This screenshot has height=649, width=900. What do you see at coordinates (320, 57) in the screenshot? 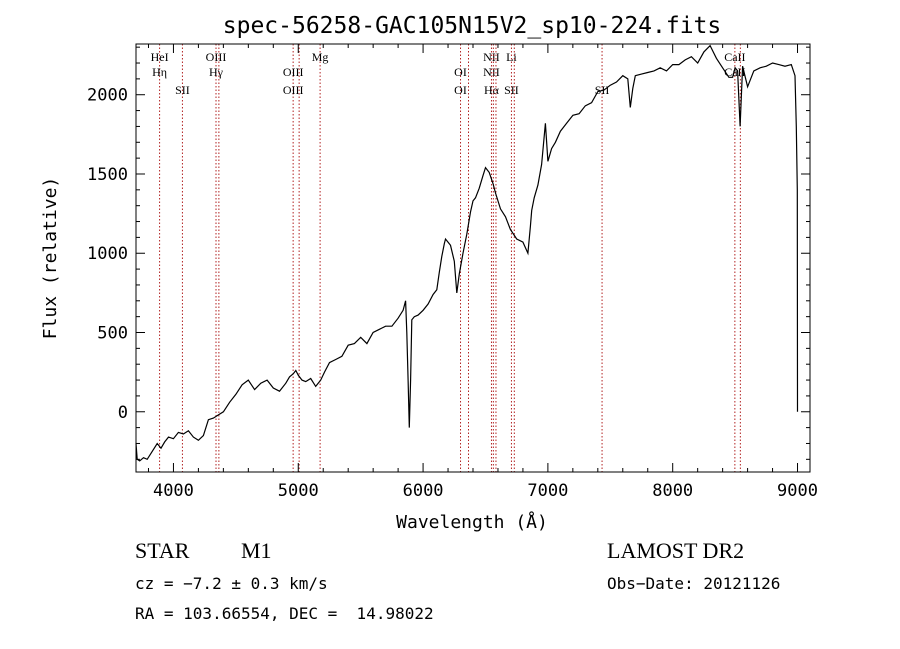
I see `line-label: Mg` at bounding box center [320, 57].